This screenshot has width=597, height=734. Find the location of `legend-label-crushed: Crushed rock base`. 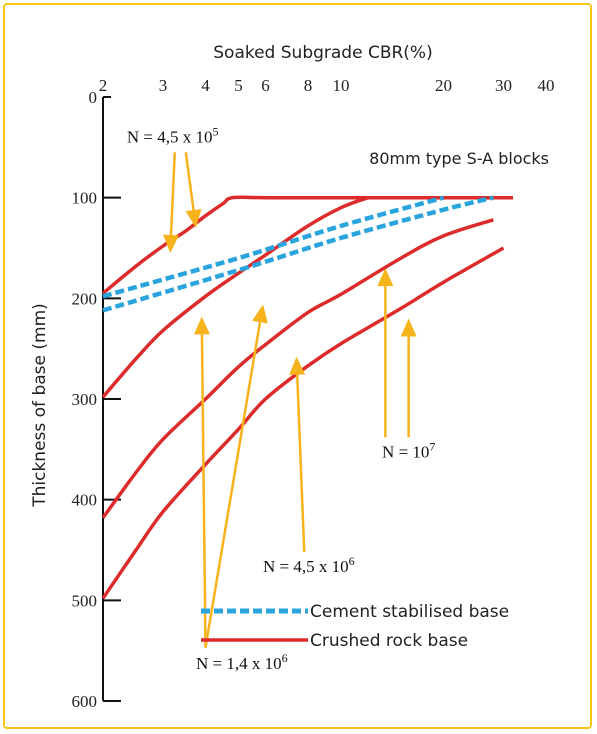

legend-label-crushed: Crushed rock base is located at coordinates (389, 641).